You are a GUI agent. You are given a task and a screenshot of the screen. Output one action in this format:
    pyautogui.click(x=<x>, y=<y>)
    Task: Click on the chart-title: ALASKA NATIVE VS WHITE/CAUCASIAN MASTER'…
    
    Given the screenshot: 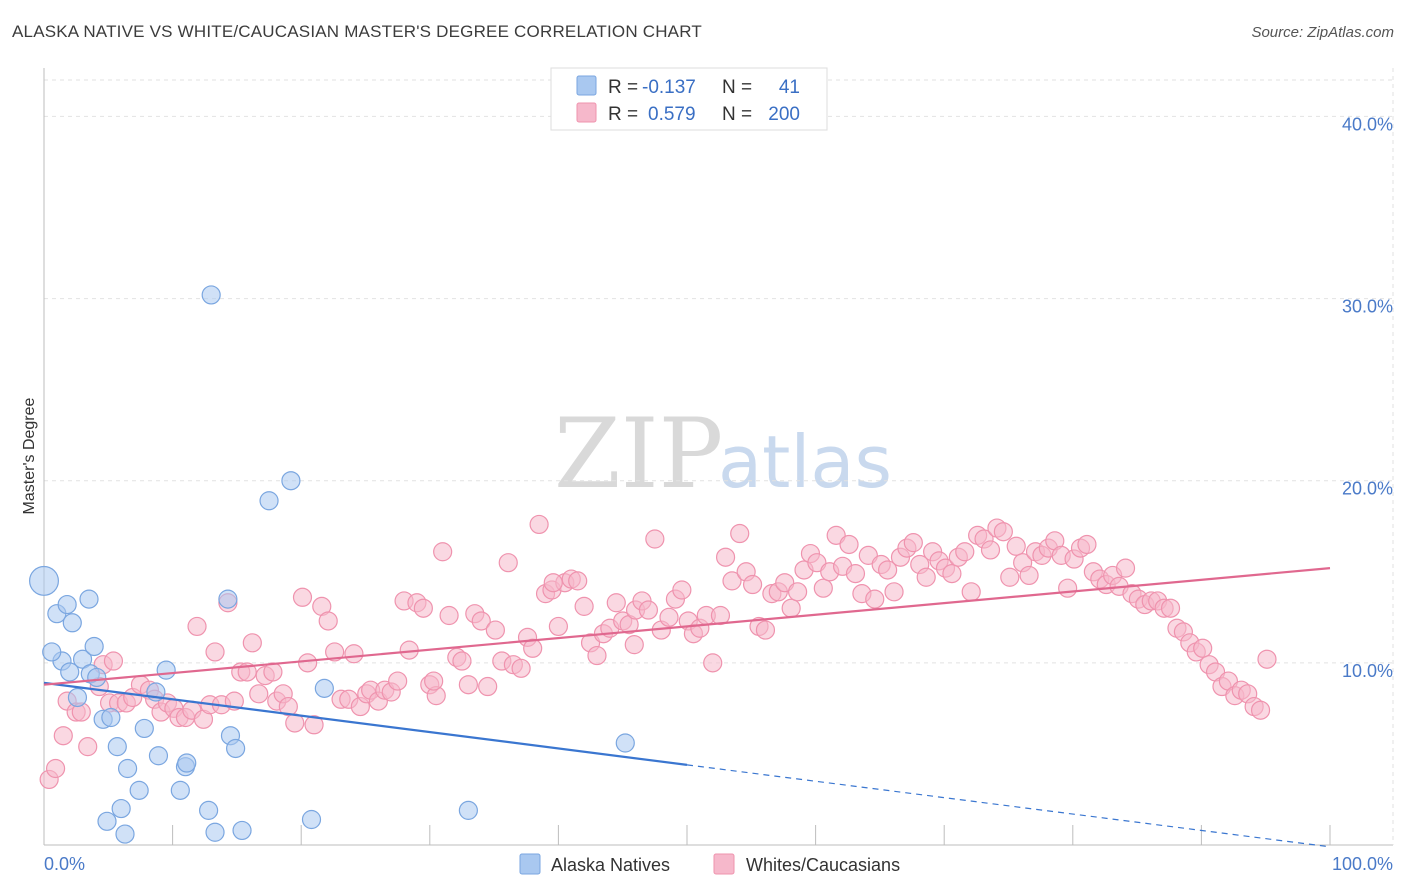 What is the action you would take?
    pyautogui.click(x=357, y=31)
    